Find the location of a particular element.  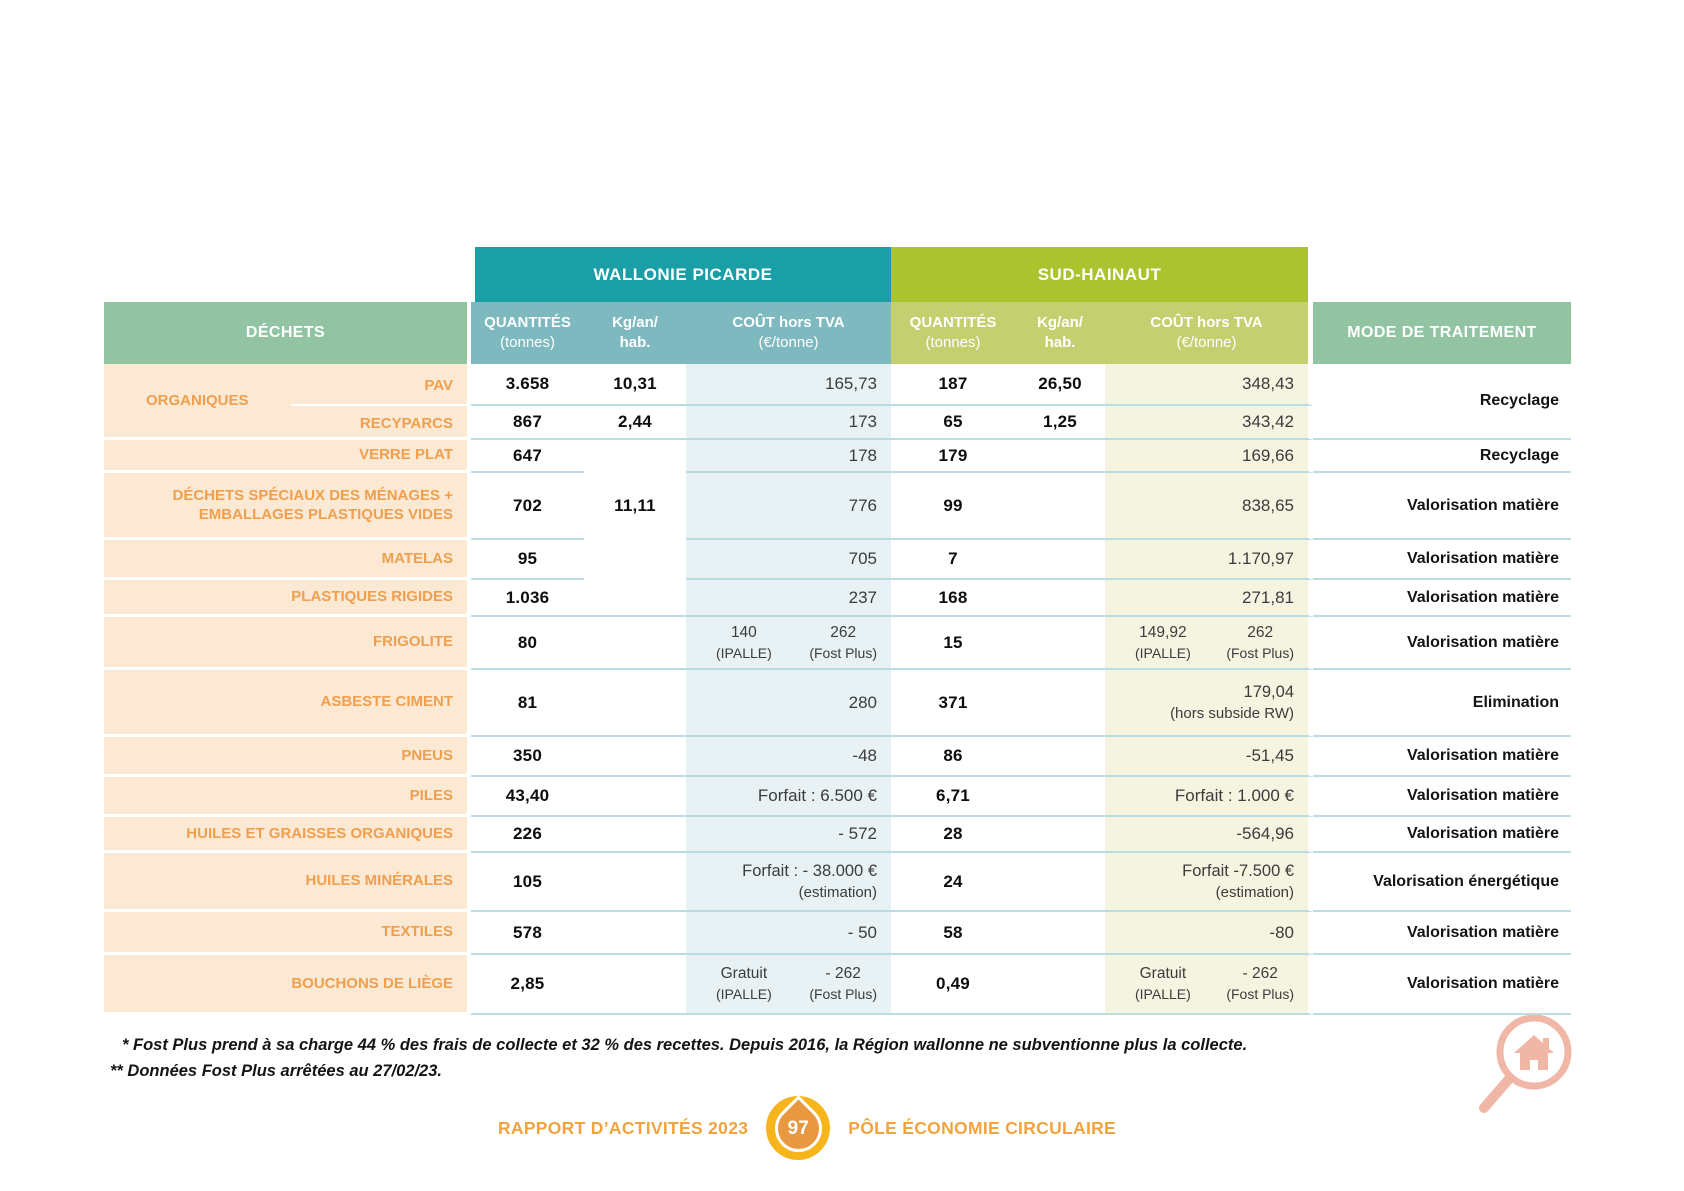

row-label: PLASTIQUES RIGIDES is located at coordinates (287, 598).